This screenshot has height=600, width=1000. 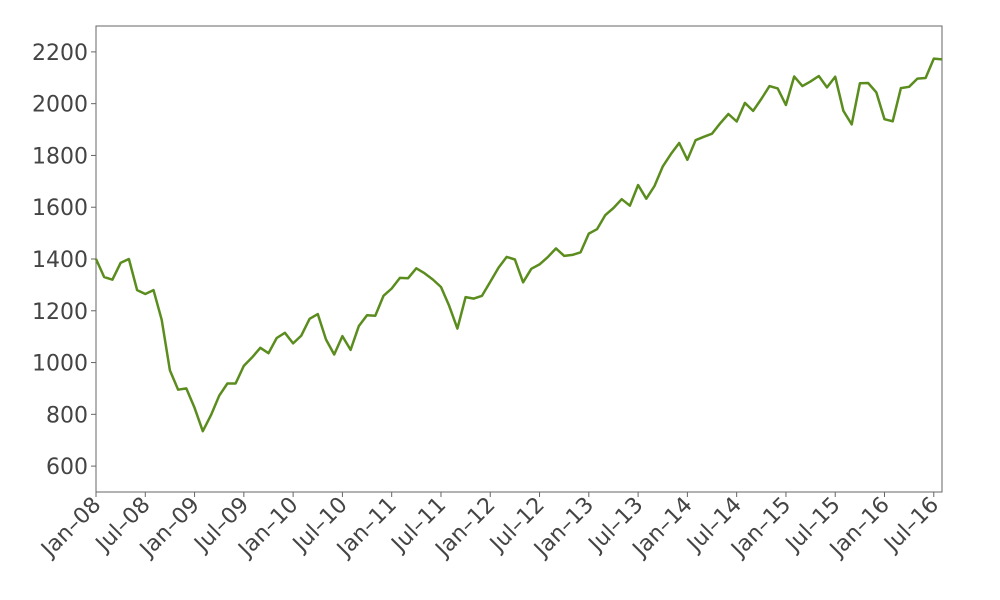 I want to click on y-tick-label: 1200, so click(x=60, y=312).